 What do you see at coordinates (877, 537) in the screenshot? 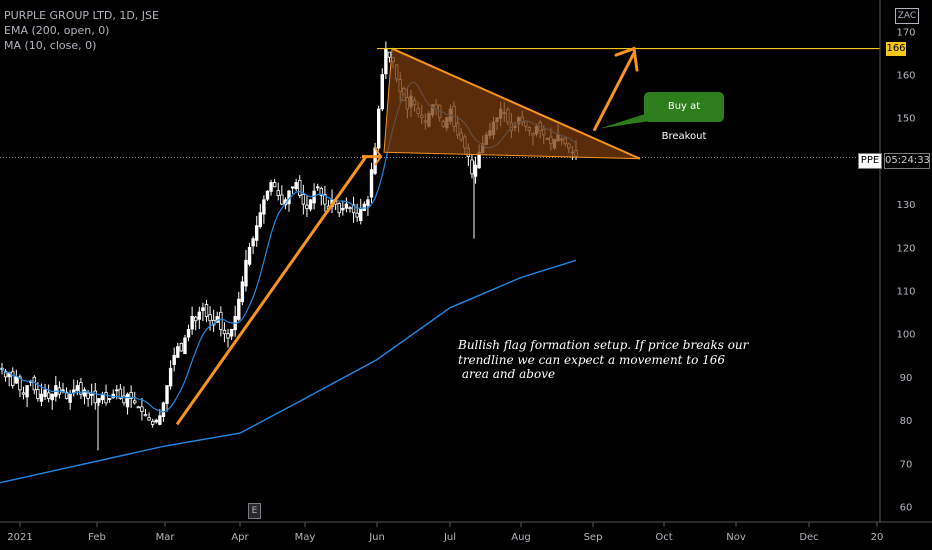
I see `x-tick-label: 20` at bounding box center [877, 537].